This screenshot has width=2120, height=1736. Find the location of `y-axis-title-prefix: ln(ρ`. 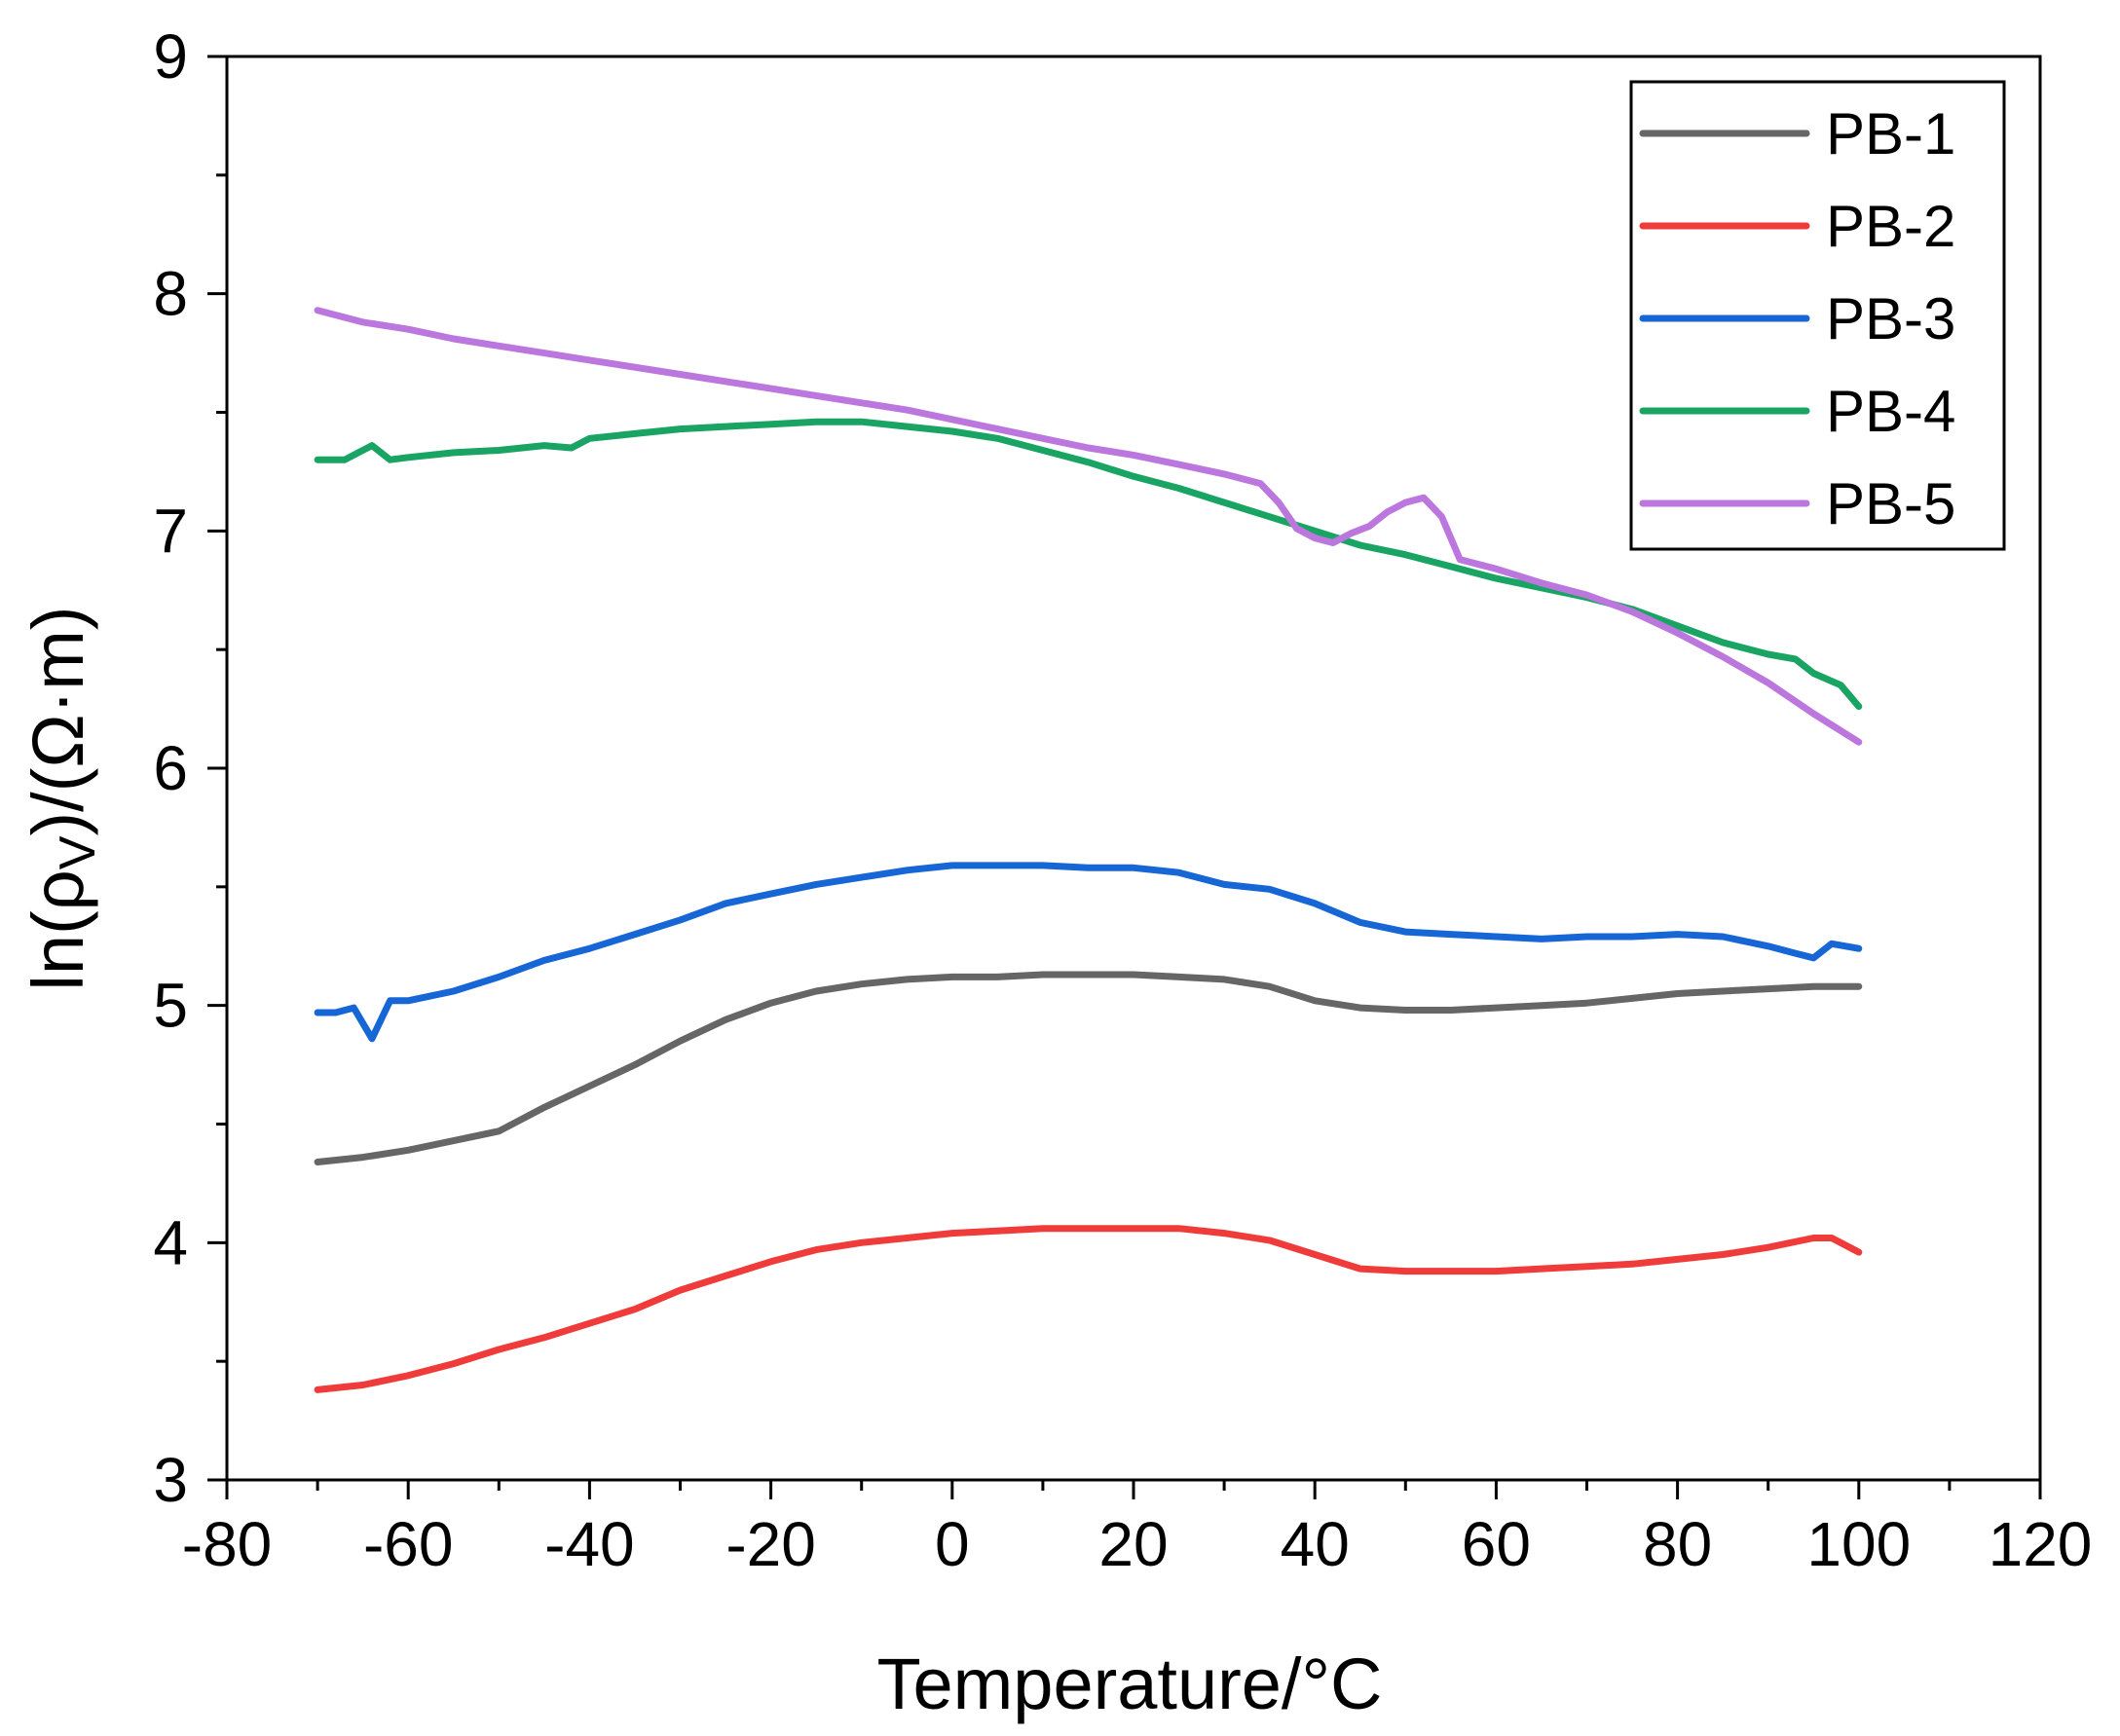

y-axis-title-prefix: ln(ρ is located at coordinates (58, 929).